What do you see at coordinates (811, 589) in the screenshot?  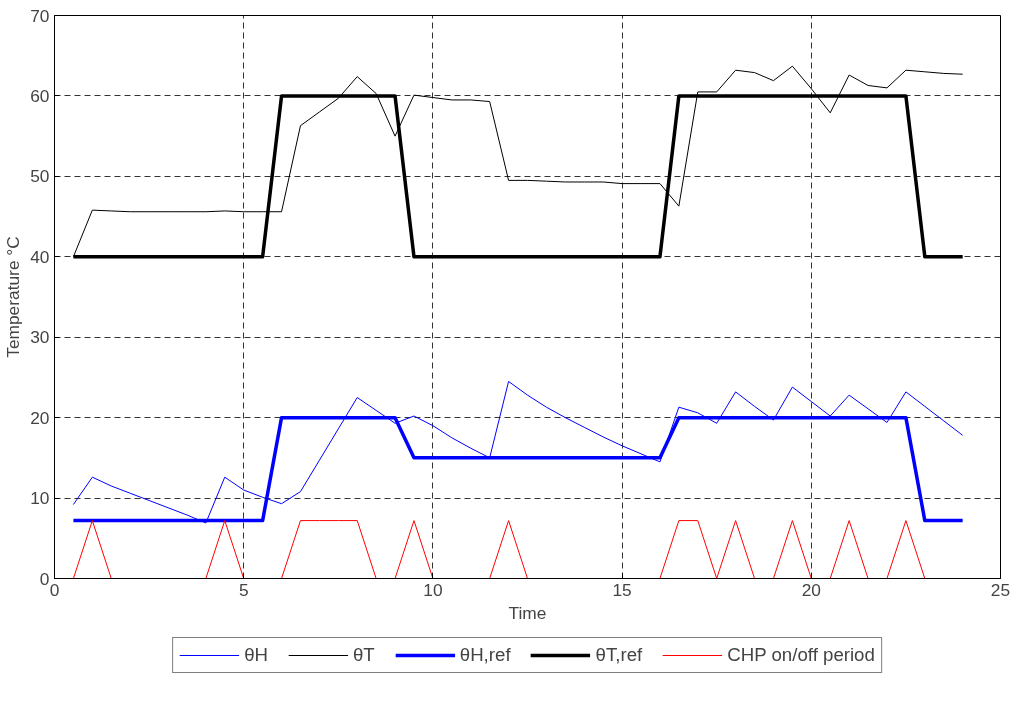 I see `x-tick-label: 20` at bounding box center [811, 589].